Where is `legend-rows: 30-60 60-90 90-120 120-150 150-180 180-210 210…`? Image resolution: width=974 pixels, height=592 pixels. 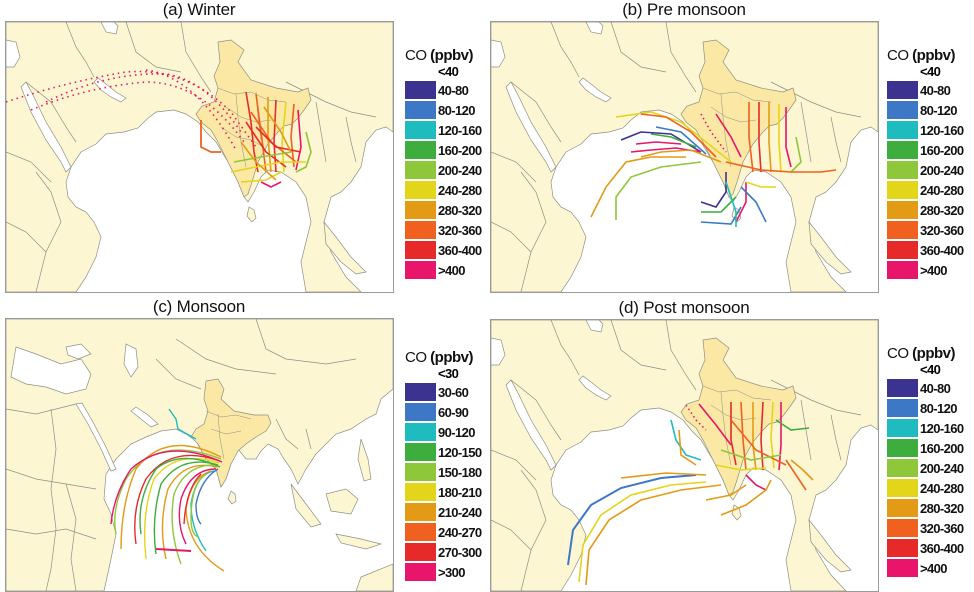
legend-rows: 30-60 60-90 90-120 120-150 150-180 180-210 210… is located at coordinates (450, 482).